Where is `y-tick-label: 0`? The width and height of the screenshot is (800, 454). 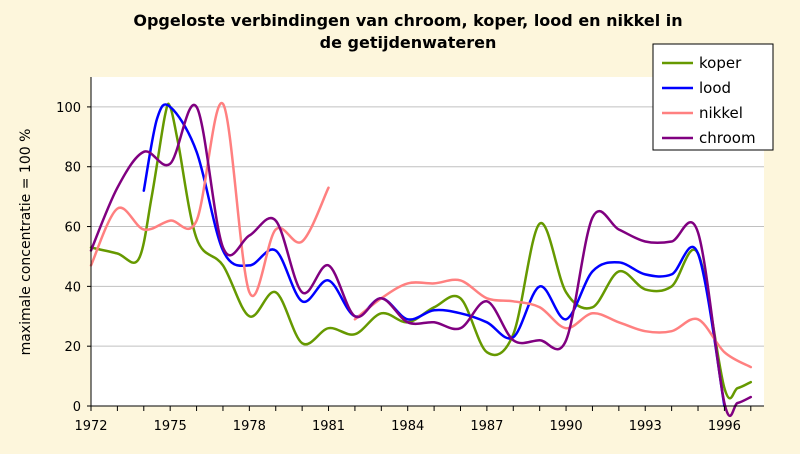 y-tick-label: 0 is located at coordinates (77, 407).